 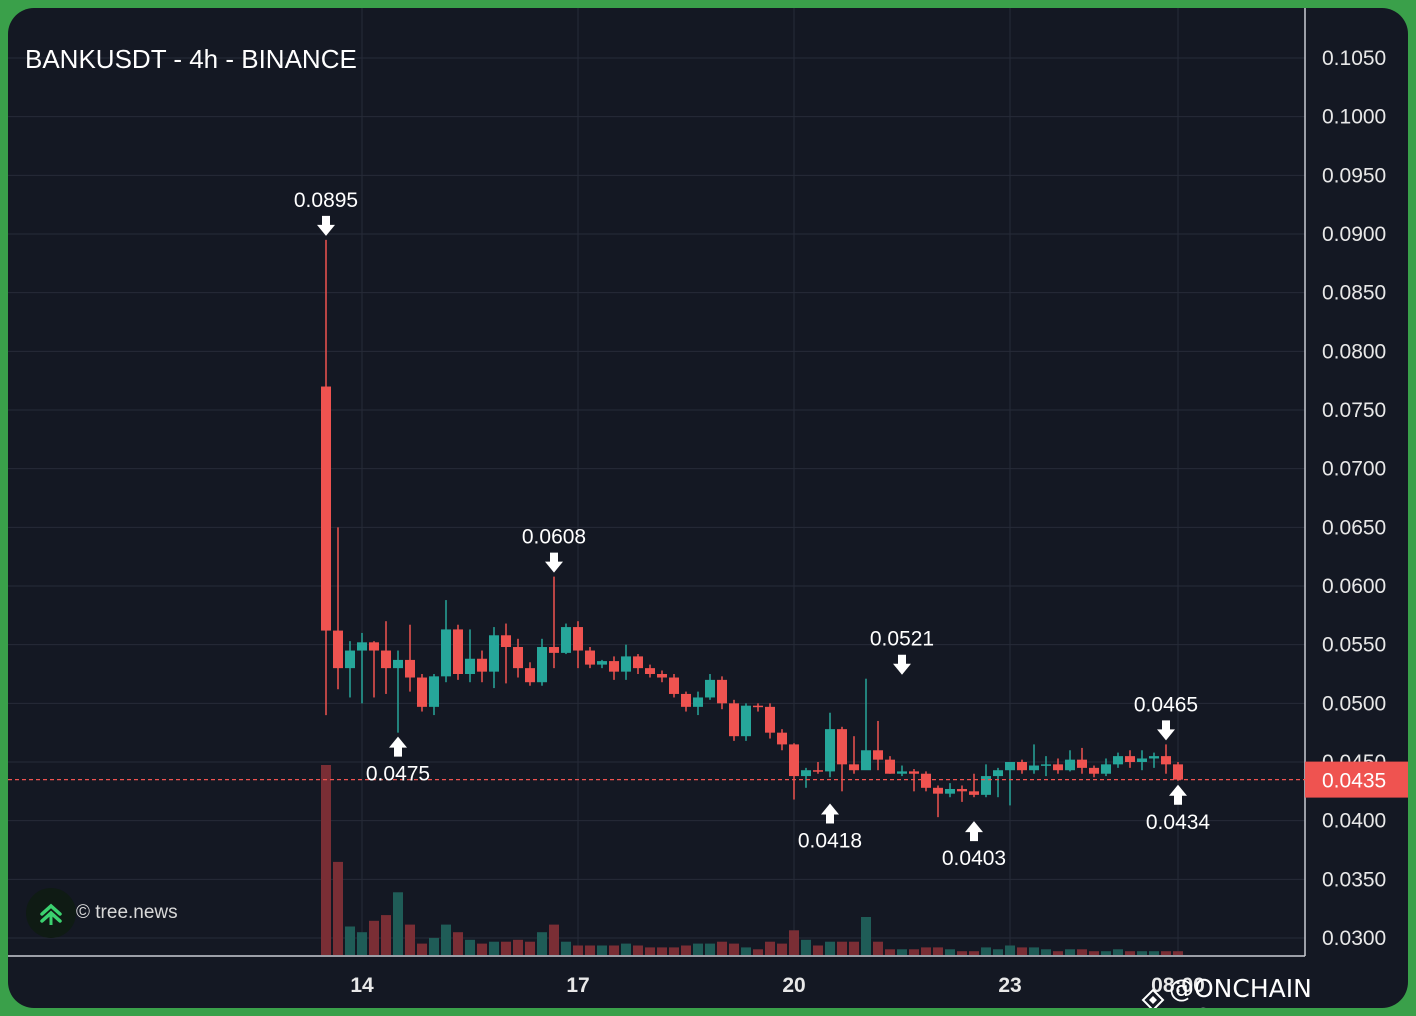 What do you see at coordinates (554, 537) in the screenshot?
I see `price-annotation: 0.0608` at bounding box center [554, 537].